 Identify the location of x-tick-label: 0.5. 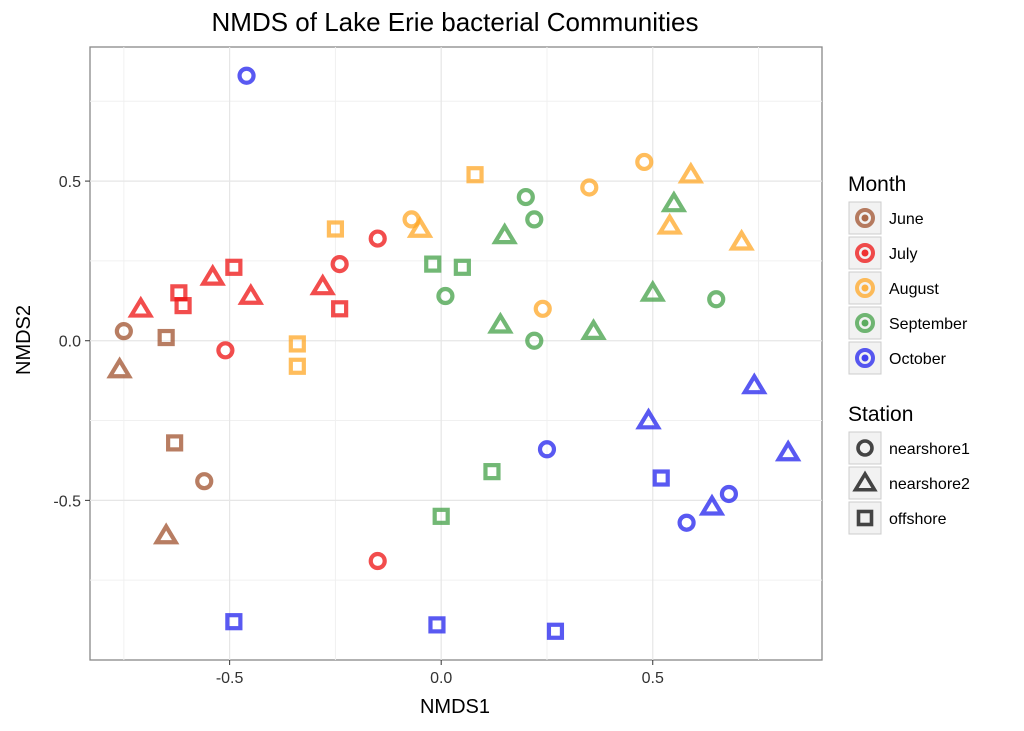
(653, 678).